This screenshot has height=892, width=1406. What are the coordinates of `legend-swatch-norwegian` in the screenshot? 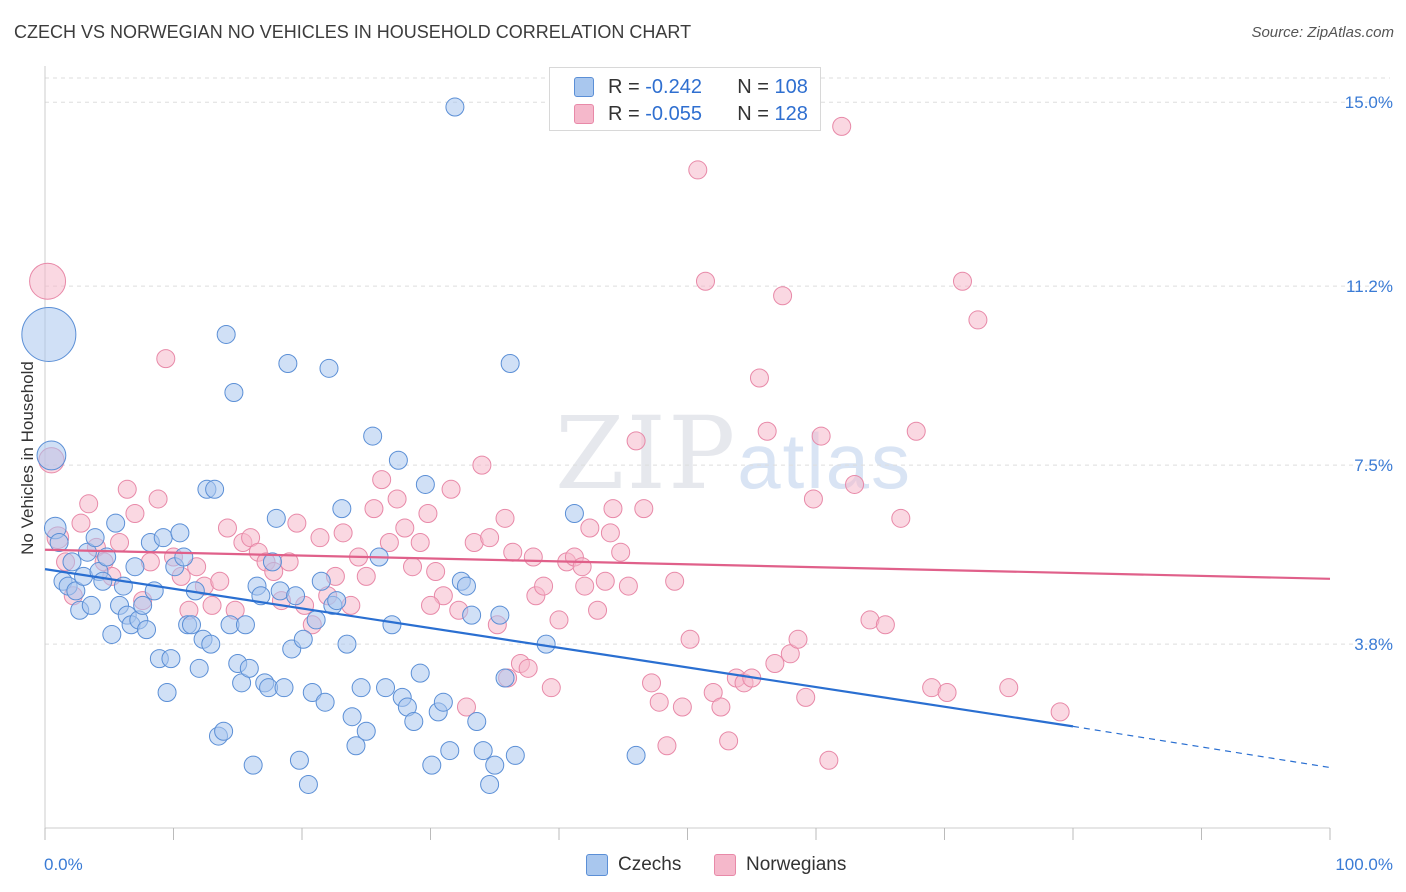 It's located at (584, 114).